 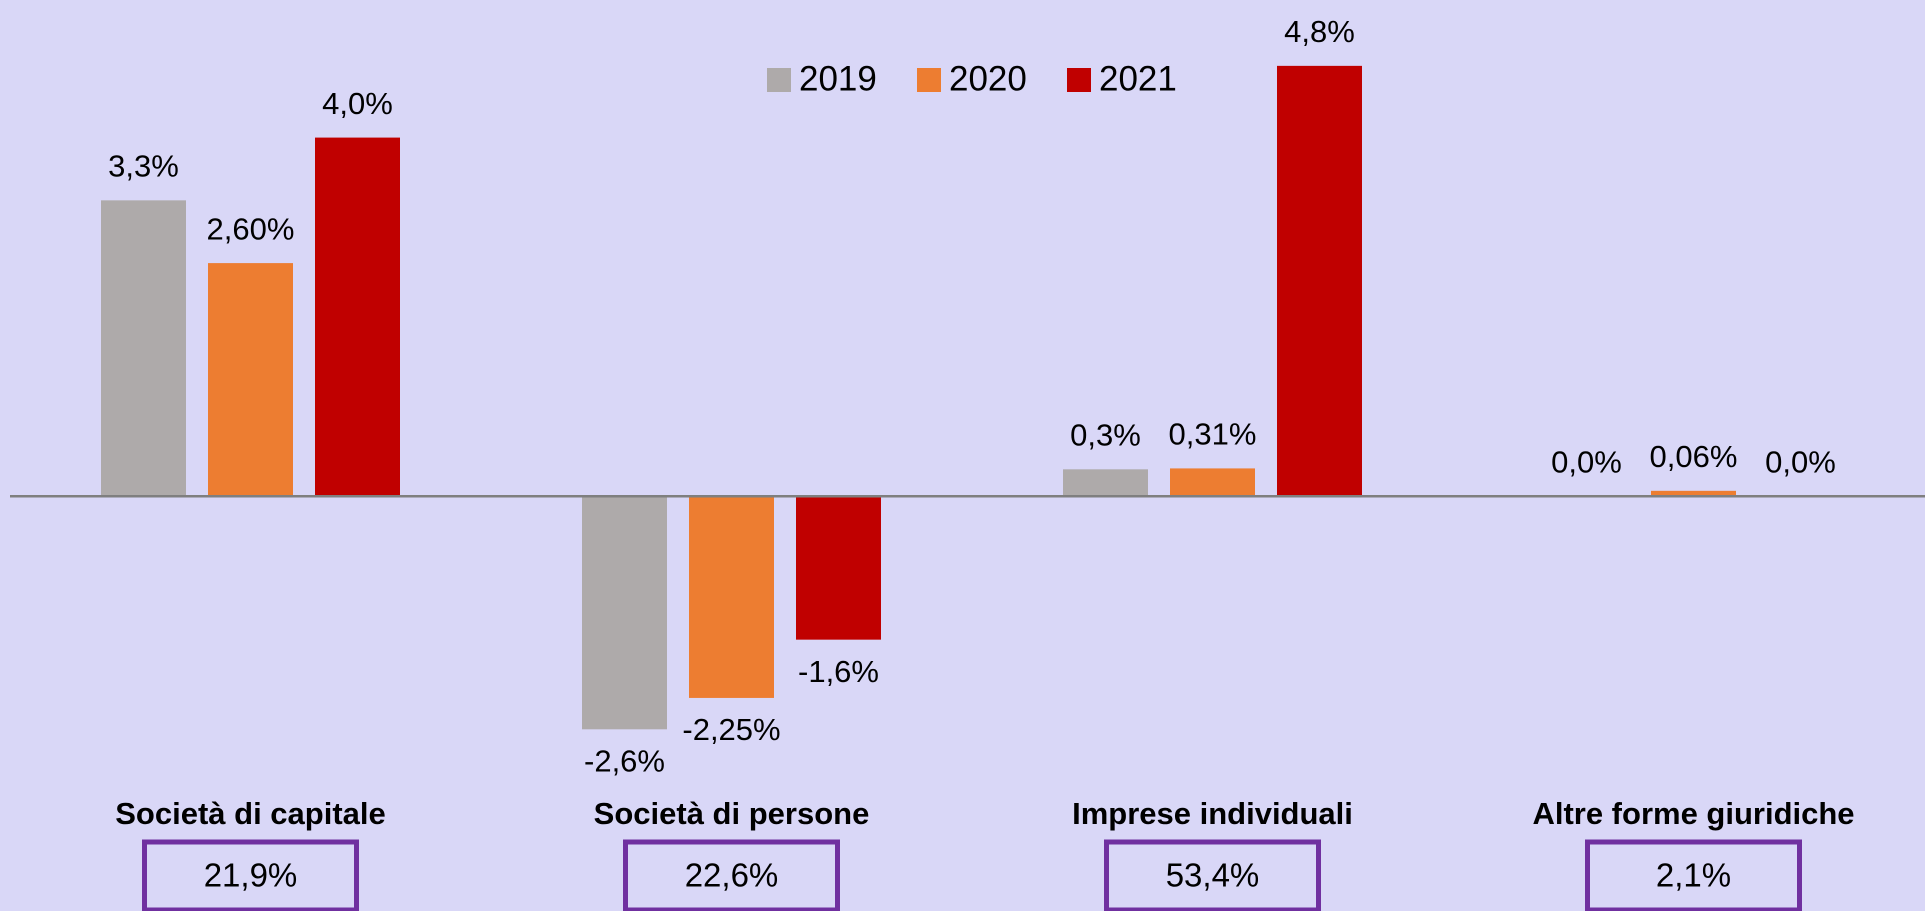 What do you see at coordinates (1105, 434) in the screenshot?
I see `value-label: 0,3%` at bounding box center [1105, 434].